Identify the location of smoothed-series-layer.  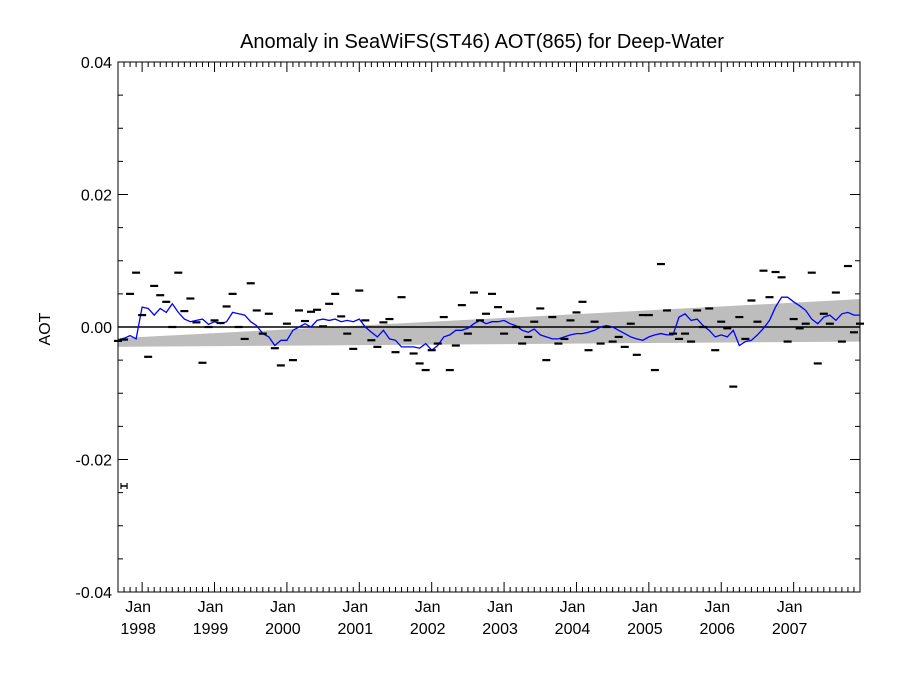
(488, 324).